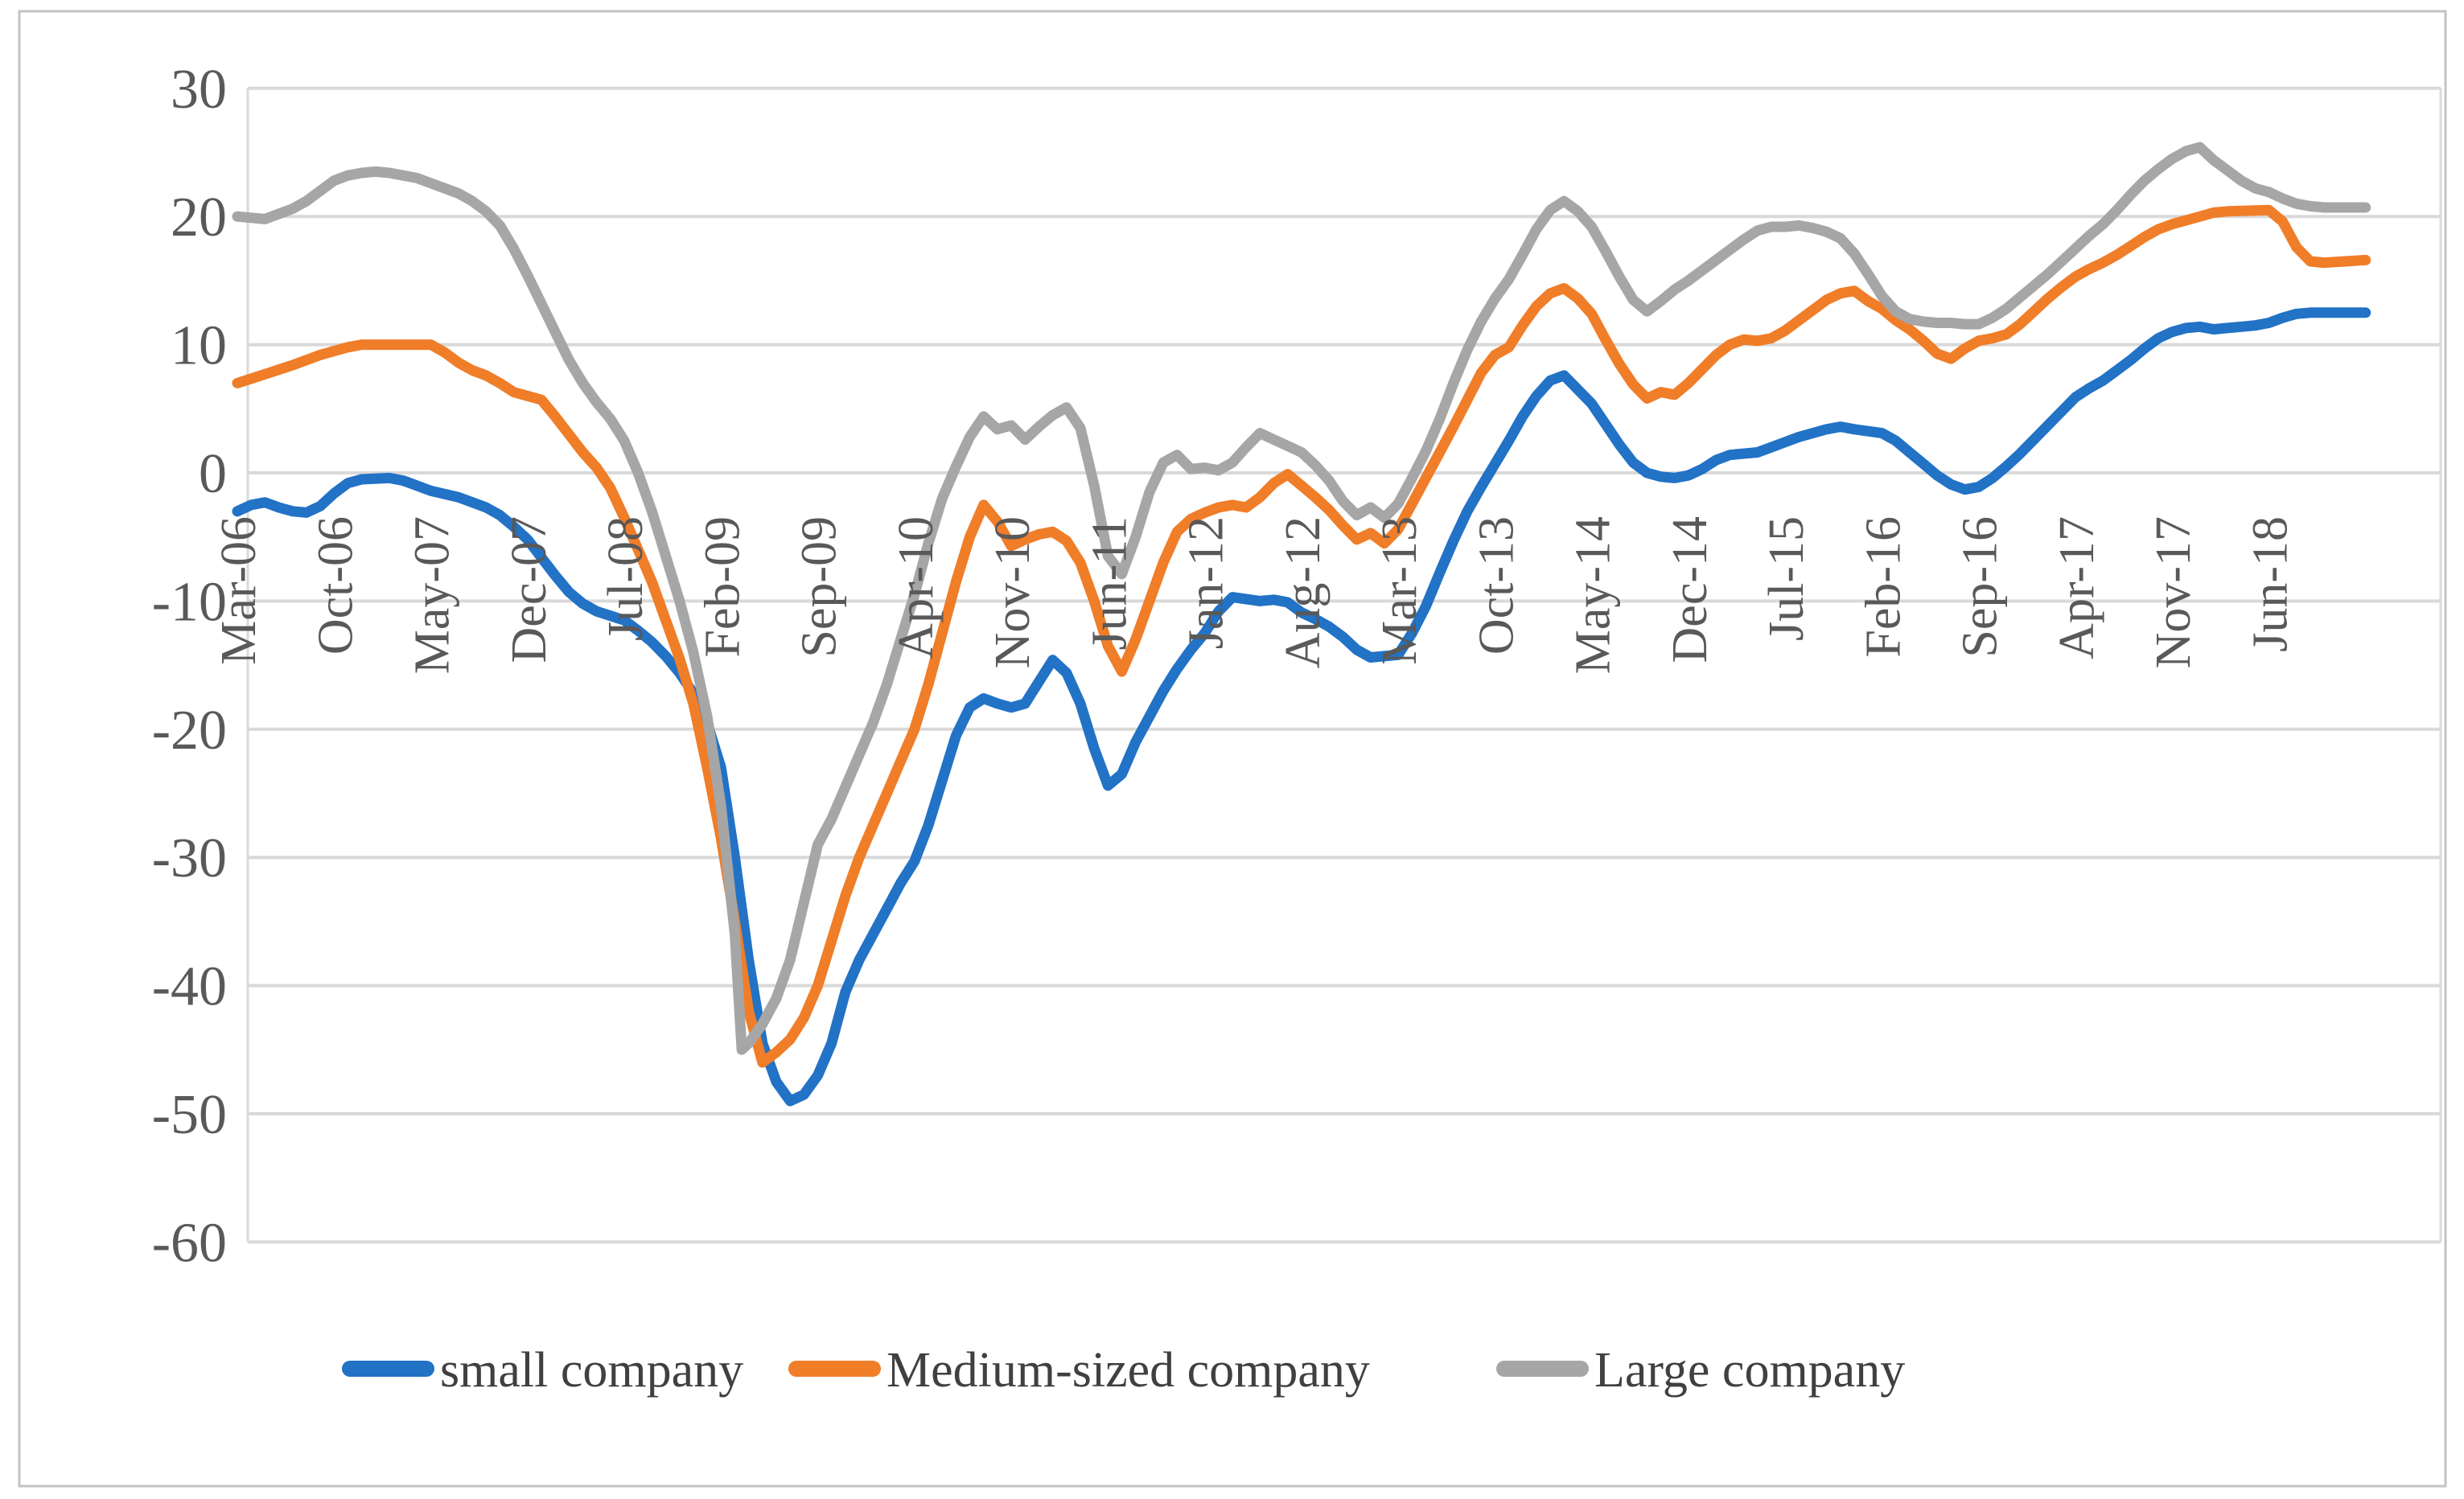 The width and height of the screenshot is (2464, 1499). What do you see at coordinates (1012, 592) in the screenshot?
I see `x-tick-label: Nov-10` at bounding box center [1012, 592].